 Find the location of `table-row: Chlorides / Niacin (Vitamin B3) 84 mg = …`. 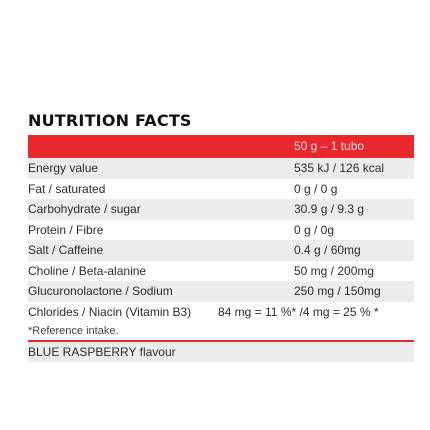

table-row: Chlorides / Niacin (Vitamin B3) 84 mg = … is located at coordinates (221, 312).